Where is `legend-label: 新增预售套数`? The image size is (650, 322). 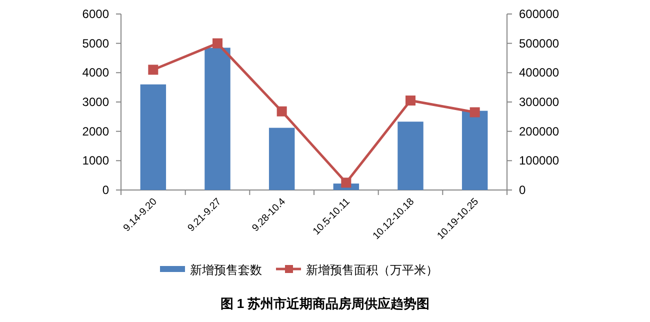
legend-label: 新增预售套数 is located at coordinates (226, 270).